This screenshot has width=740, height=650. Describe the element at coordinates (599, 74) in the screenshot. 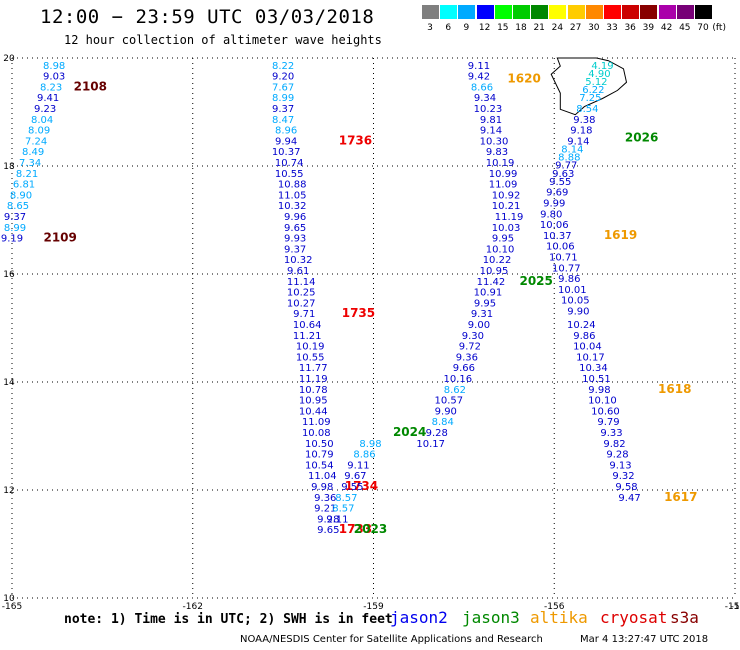

I see `wave-height-value: 4.90` at that location.